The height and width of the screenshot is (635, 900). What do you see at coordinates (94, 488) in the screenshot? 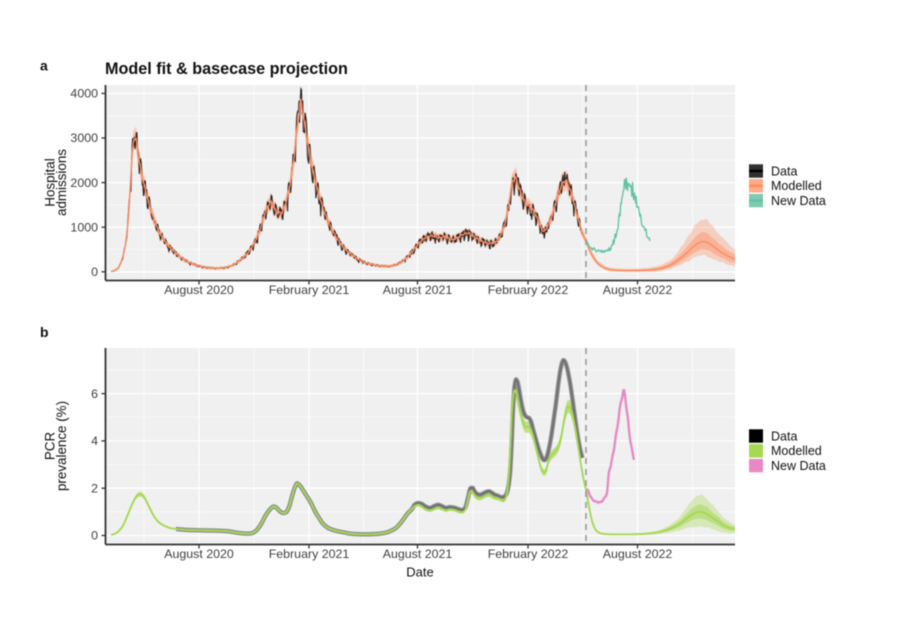
I see `svg-text: 2` at bounding box center [94, 488].